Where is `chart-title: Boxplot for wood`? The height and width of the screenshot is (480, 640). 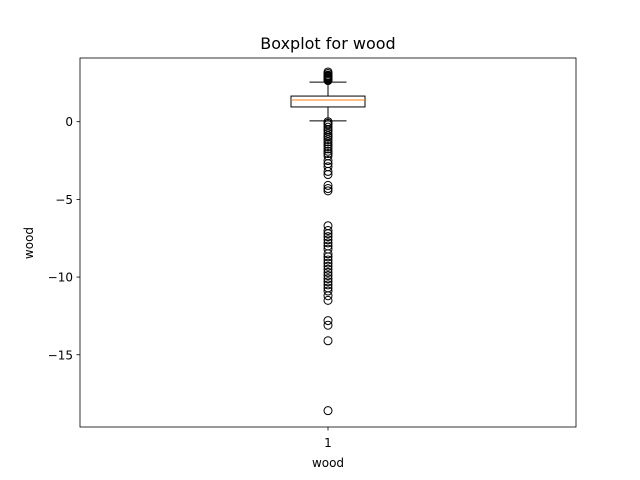
chart-title: Boxplot for wood is located at coordinates (327, 43).